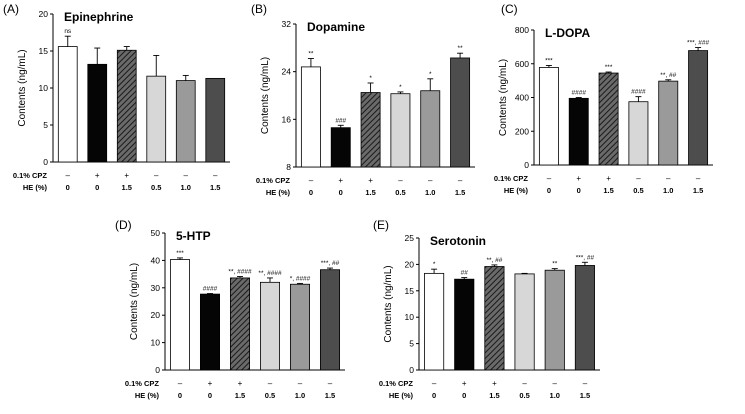 This screenshot has height=414, width=745. What do you see at coordinates (698, 43) in the screenshot?
I see `significance-label: ***, ###` at bounding box center [698, 43].